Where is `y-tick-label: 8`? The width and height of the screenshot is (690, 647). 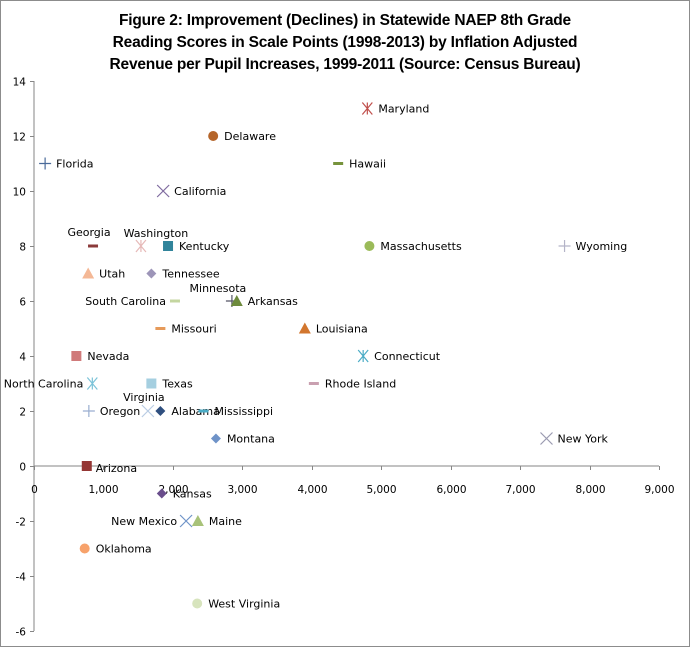 y-tick-label: 8 is located at coordinates (22, 248).